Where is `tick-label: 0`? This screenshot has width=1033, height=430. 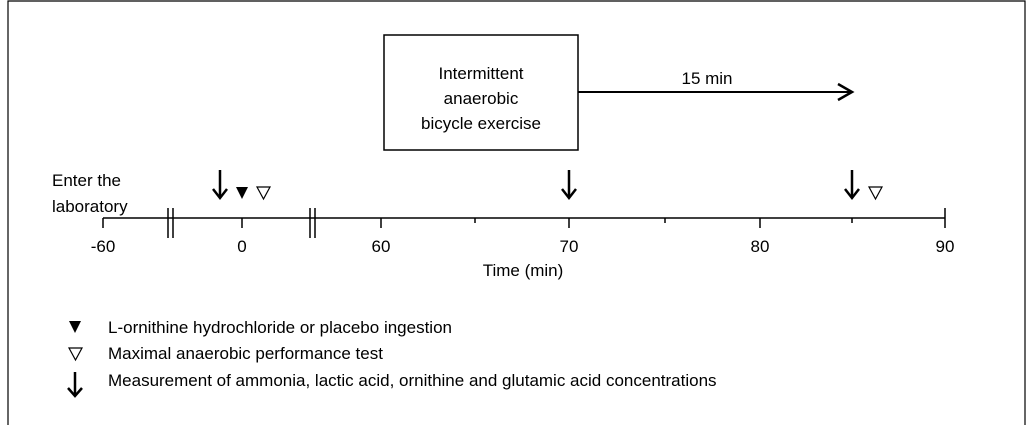 tick-label: 0 is located at coordinates (241, 246).